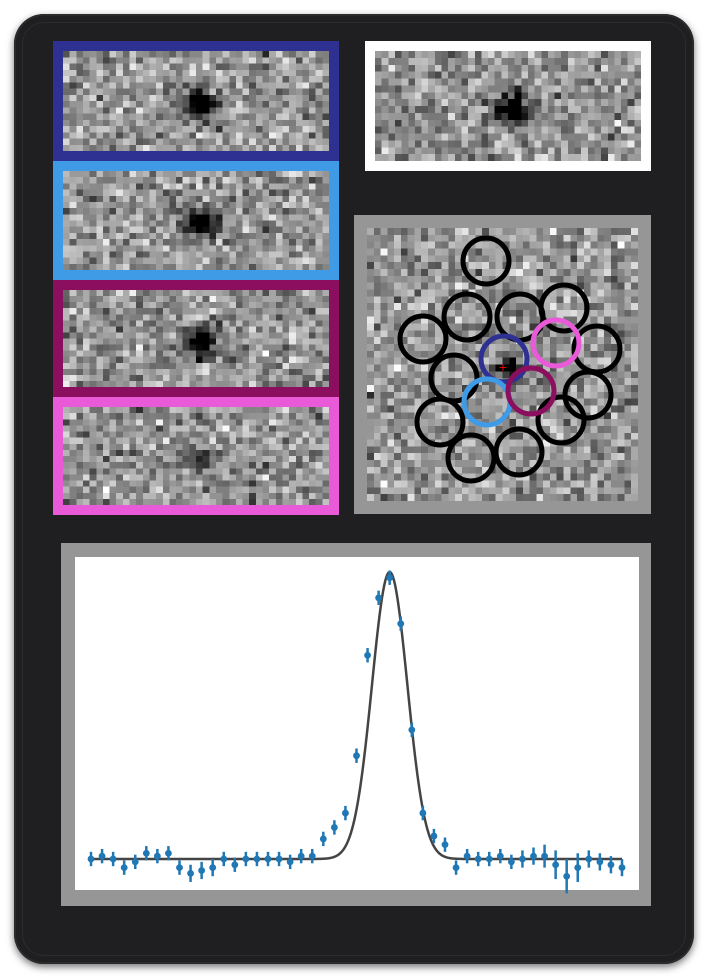 The width and height of the screenshot is (708, 980). I want to click on stamp-combined, so click(508, 106).